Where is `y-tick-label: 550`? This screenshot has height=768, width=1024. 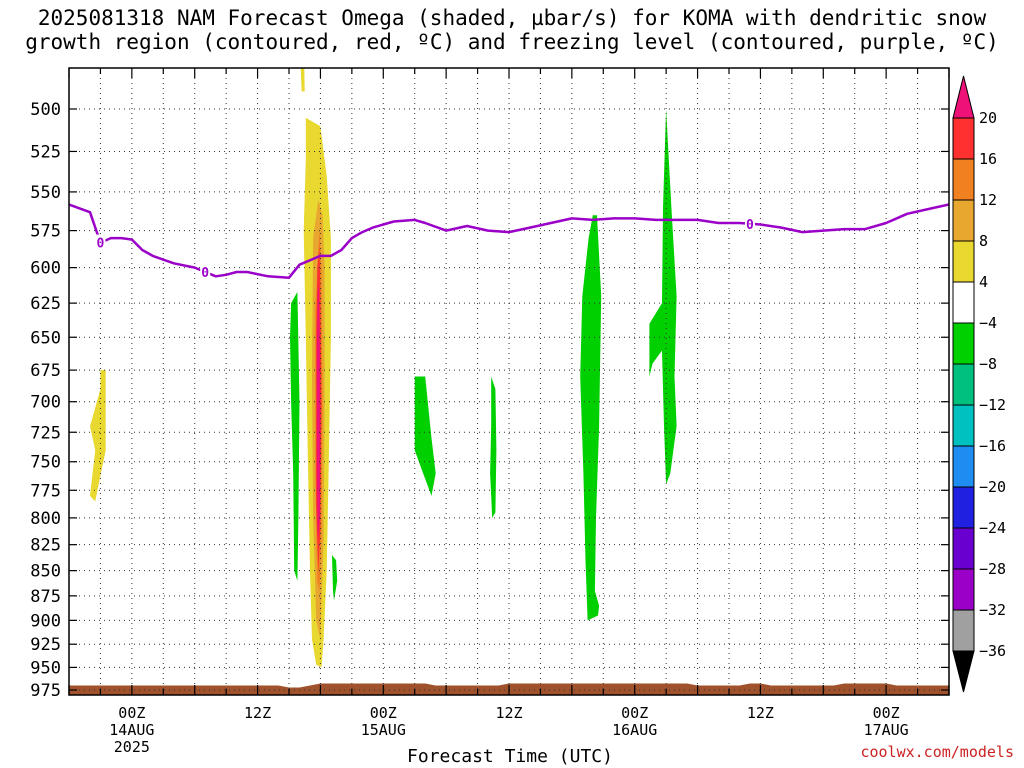
y-tick-label: 550 is located at coordinates (45, 193).